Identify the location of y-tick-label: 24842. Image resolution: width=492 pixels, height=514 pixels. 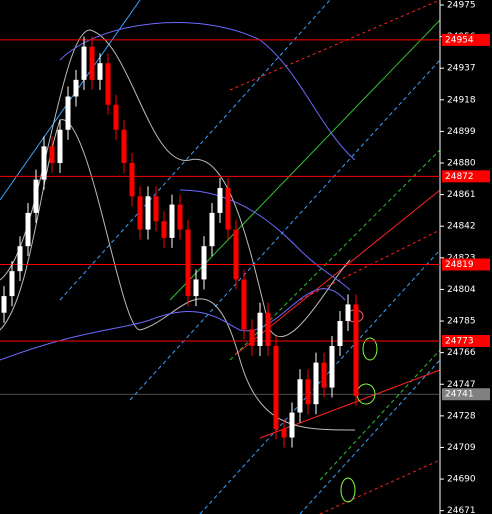
(461, 227).